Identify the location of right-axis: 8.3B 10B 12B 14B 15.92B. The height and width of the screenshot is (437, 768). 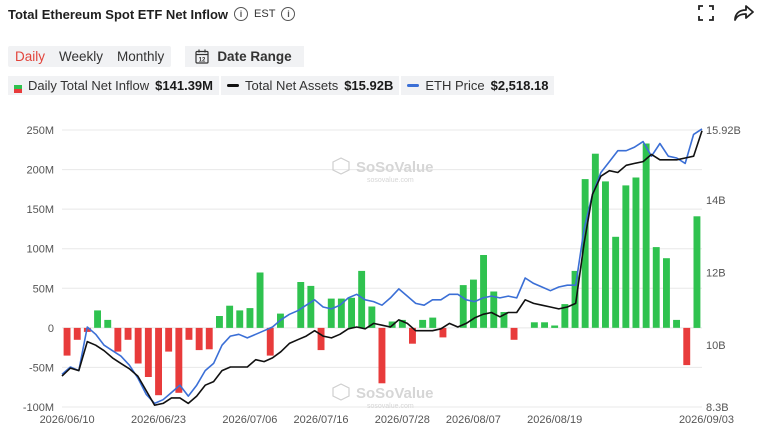
(723, 269).